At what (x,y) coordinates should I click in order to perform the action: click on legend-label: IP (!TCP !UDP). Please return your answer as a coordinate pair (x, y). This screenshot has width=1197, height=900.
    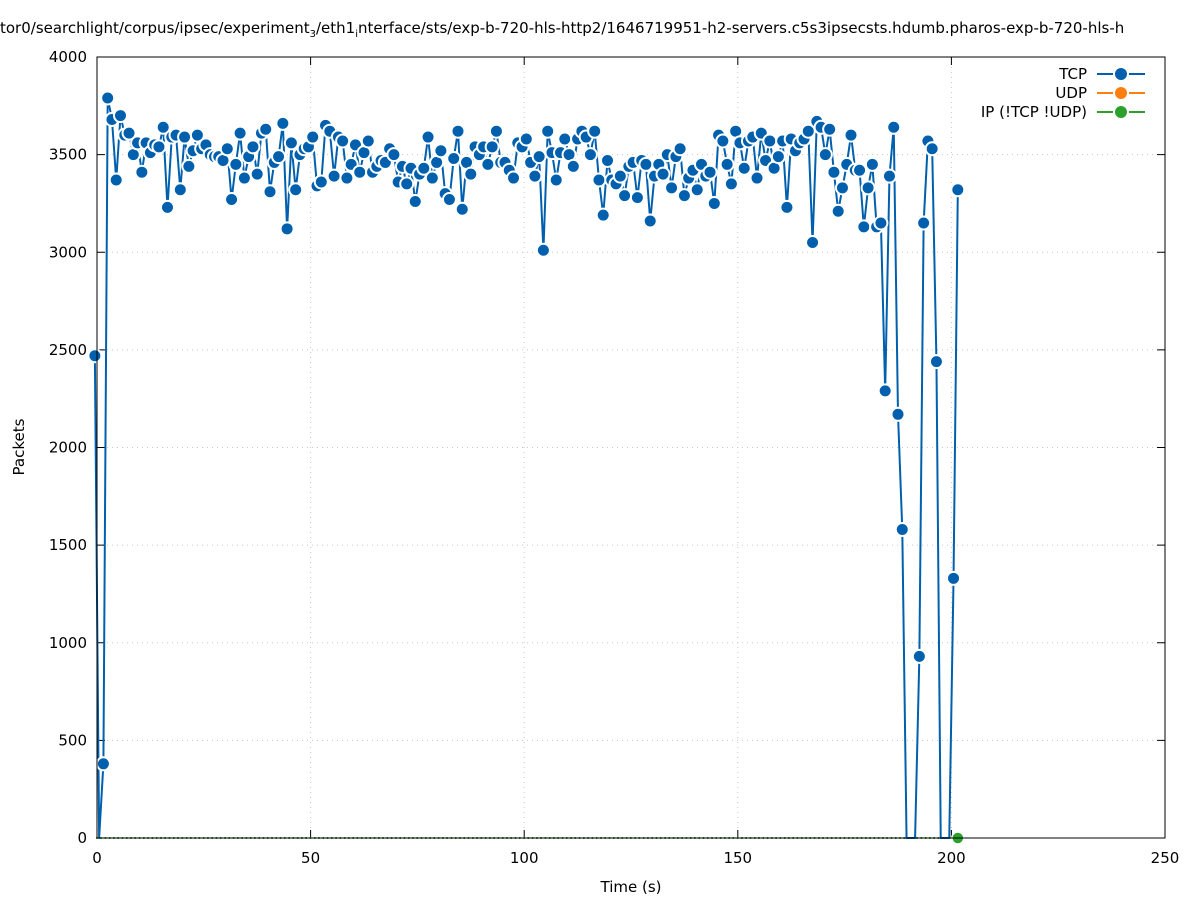
    Looking at the image, I should click on (1034, 112).